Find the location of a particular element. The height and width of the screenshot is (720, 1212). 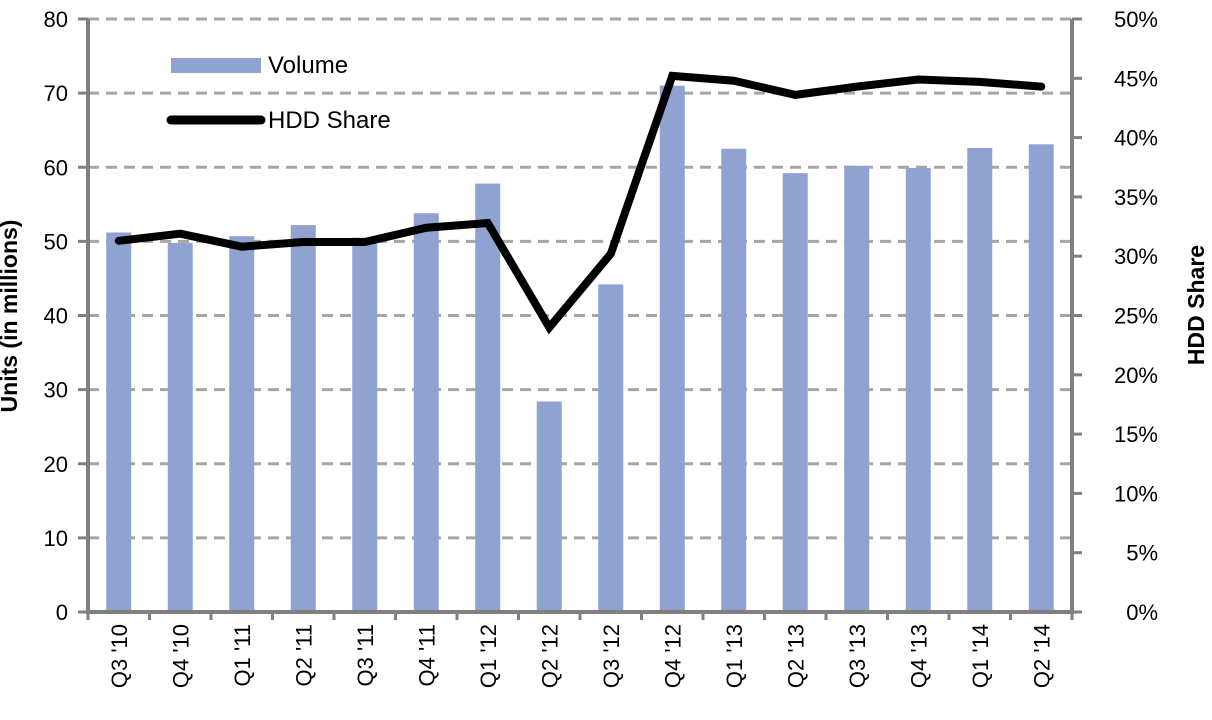

left-tick-labels: 0 10 20 30 40 50 60 70 80 is located at coordinates (66, 316).